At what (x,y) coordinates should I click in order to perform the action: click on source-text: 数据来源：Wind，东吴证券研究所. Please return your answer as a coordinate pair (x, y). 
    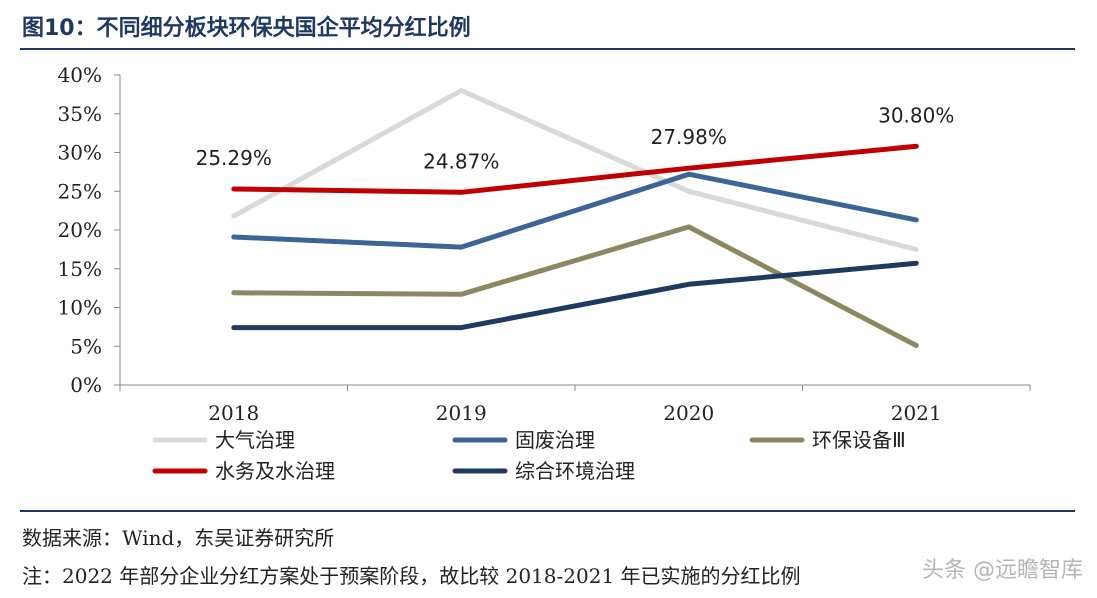
    Looking at the image, I should click on (178, 538).